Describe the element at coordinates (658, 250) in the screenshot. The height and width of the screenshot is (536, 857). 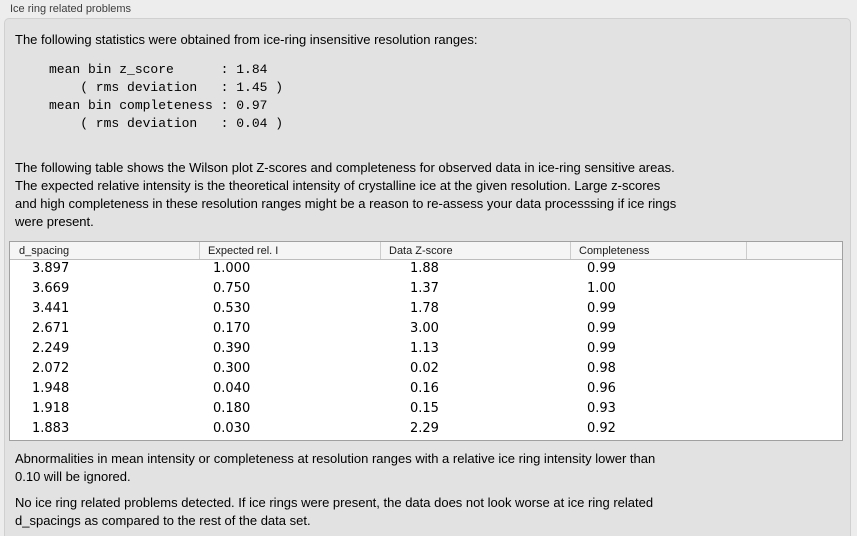
I see `column-header-completeness: Completeness` at that location.